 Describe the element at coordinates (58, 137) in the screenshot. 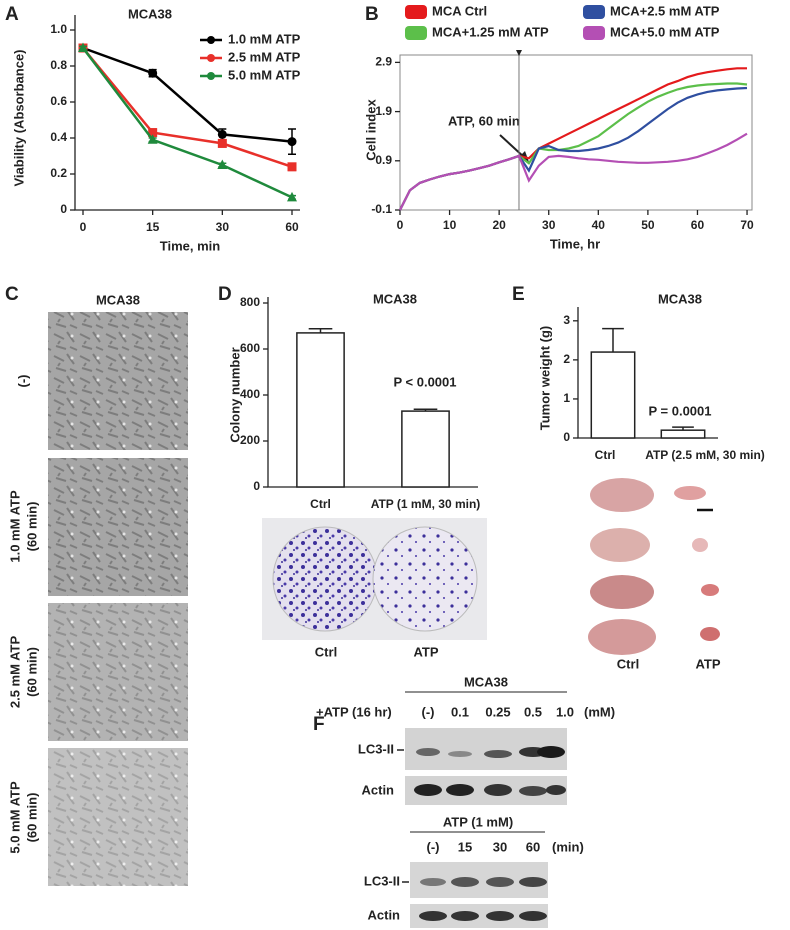

I see `y-tick-label: 0.4` at that location.